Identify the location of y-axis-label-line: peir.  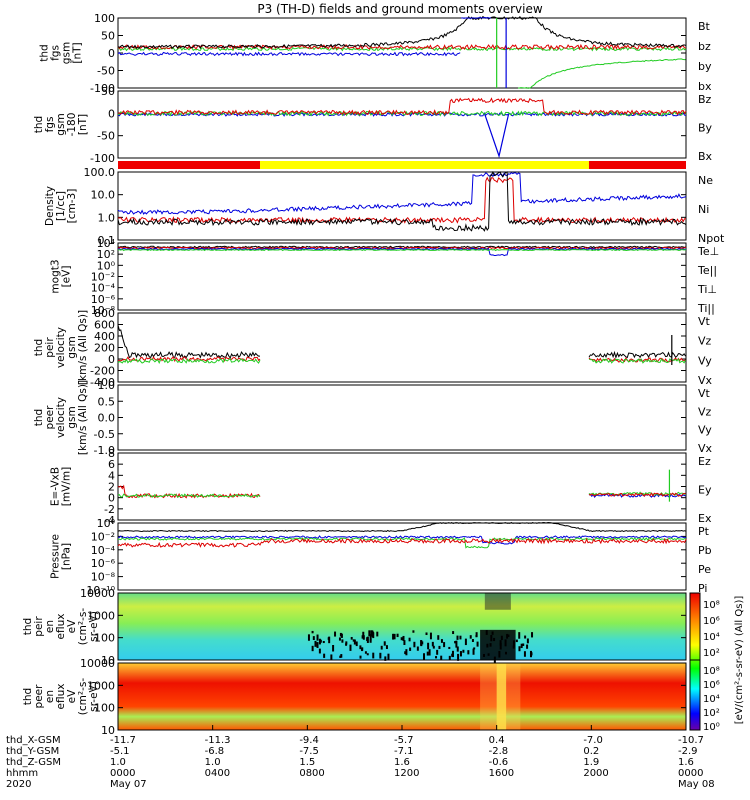
(39, 626).